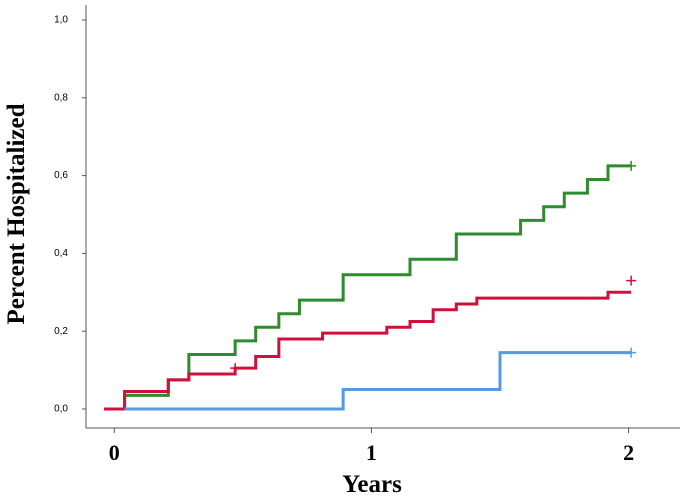 Image resolution: width=681 pixels, height=501 pixels. I want to click on x-axis-label: Years, so click(372, 484).